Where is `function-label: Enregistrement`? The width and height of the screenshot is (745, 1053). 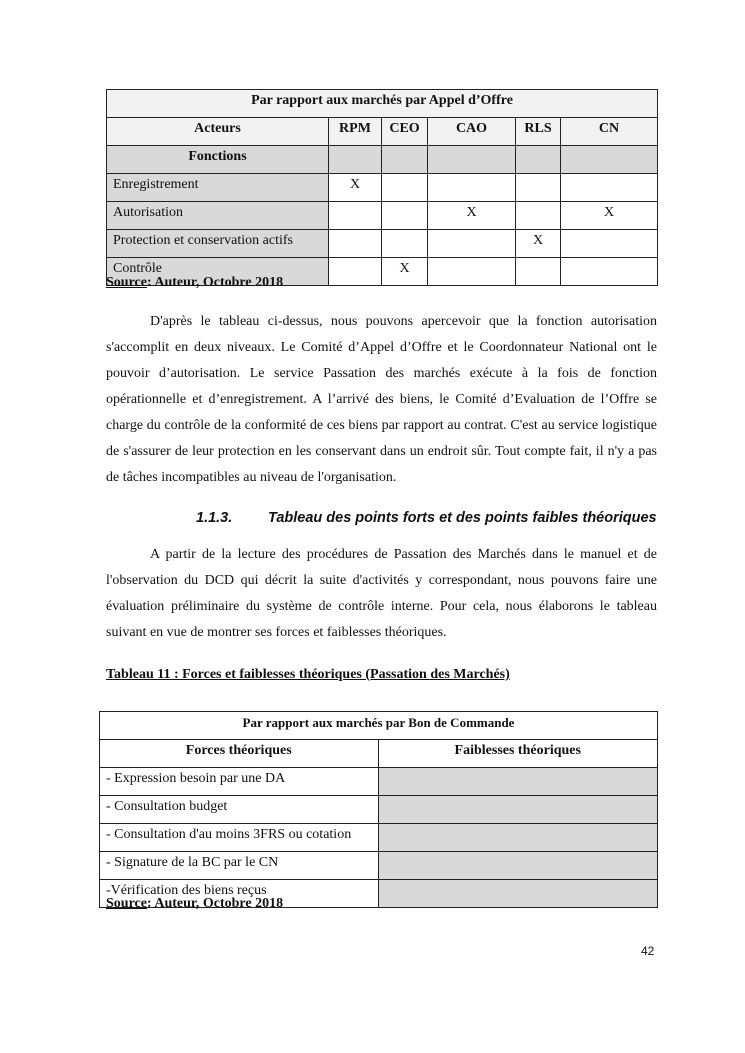
function-label: Enregistrement is located at coordinates (217, 187).